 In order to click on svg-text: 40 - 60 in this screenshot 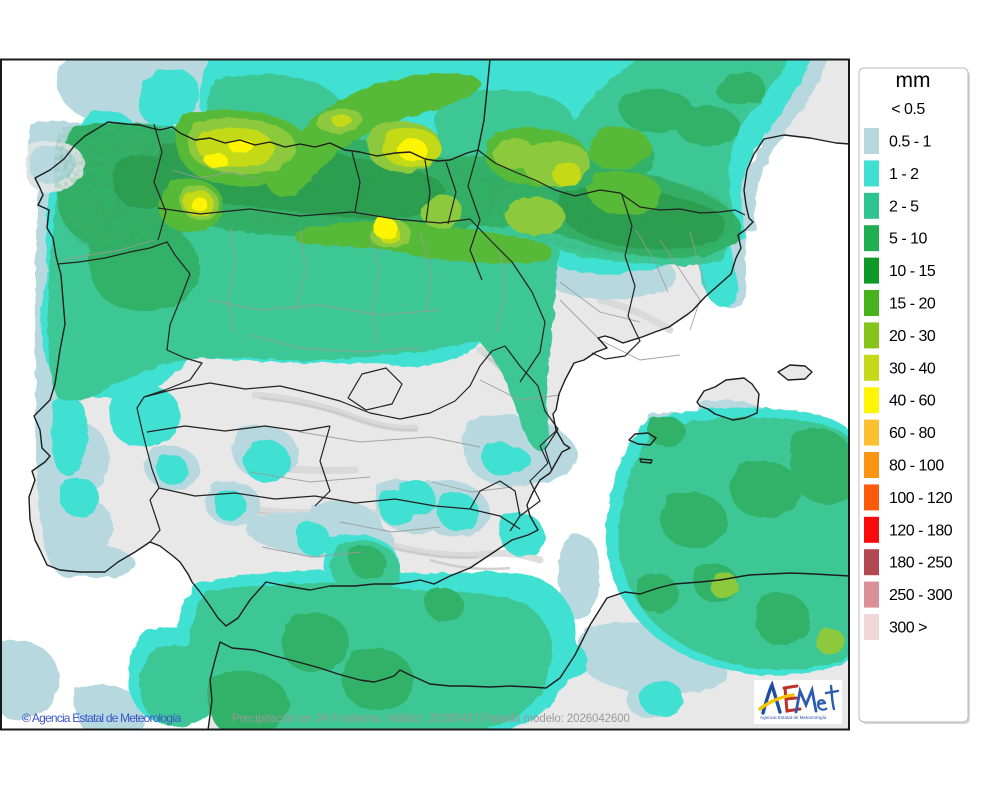, I will do `click(912, 401)`.